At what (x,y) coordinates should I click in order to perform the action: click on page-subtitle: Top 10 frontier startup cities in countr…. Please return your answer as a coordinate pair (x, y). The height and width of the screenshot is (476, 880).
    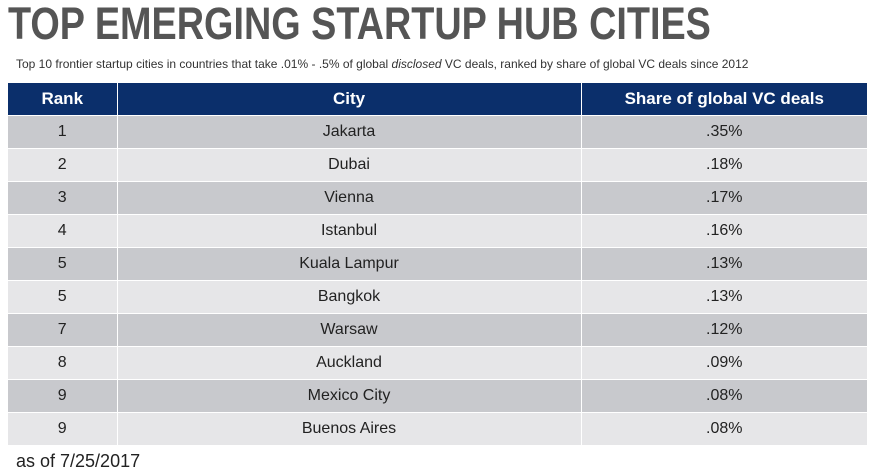
    Looking at the image, I should click on (382, 64).